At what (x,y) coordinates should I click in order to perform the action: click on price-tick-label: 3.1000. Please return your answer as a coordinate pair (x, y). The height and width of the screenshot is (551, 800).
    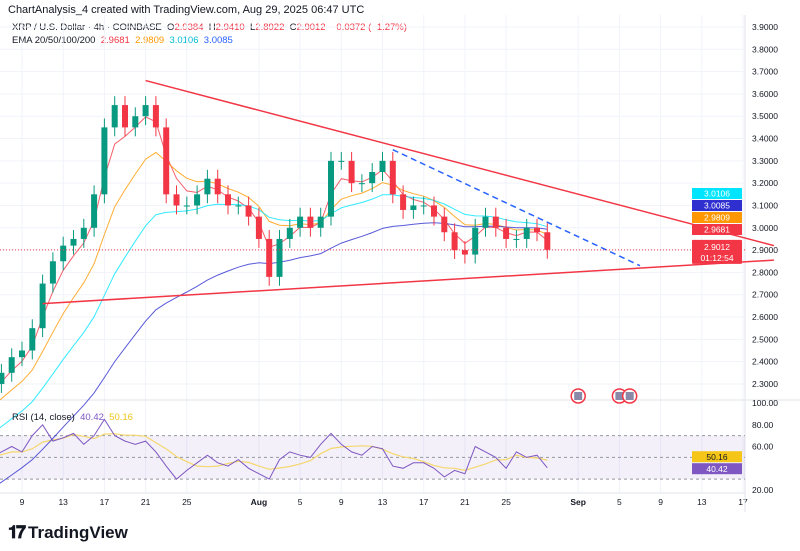
    Looking at the image, I should click on (765, 205).